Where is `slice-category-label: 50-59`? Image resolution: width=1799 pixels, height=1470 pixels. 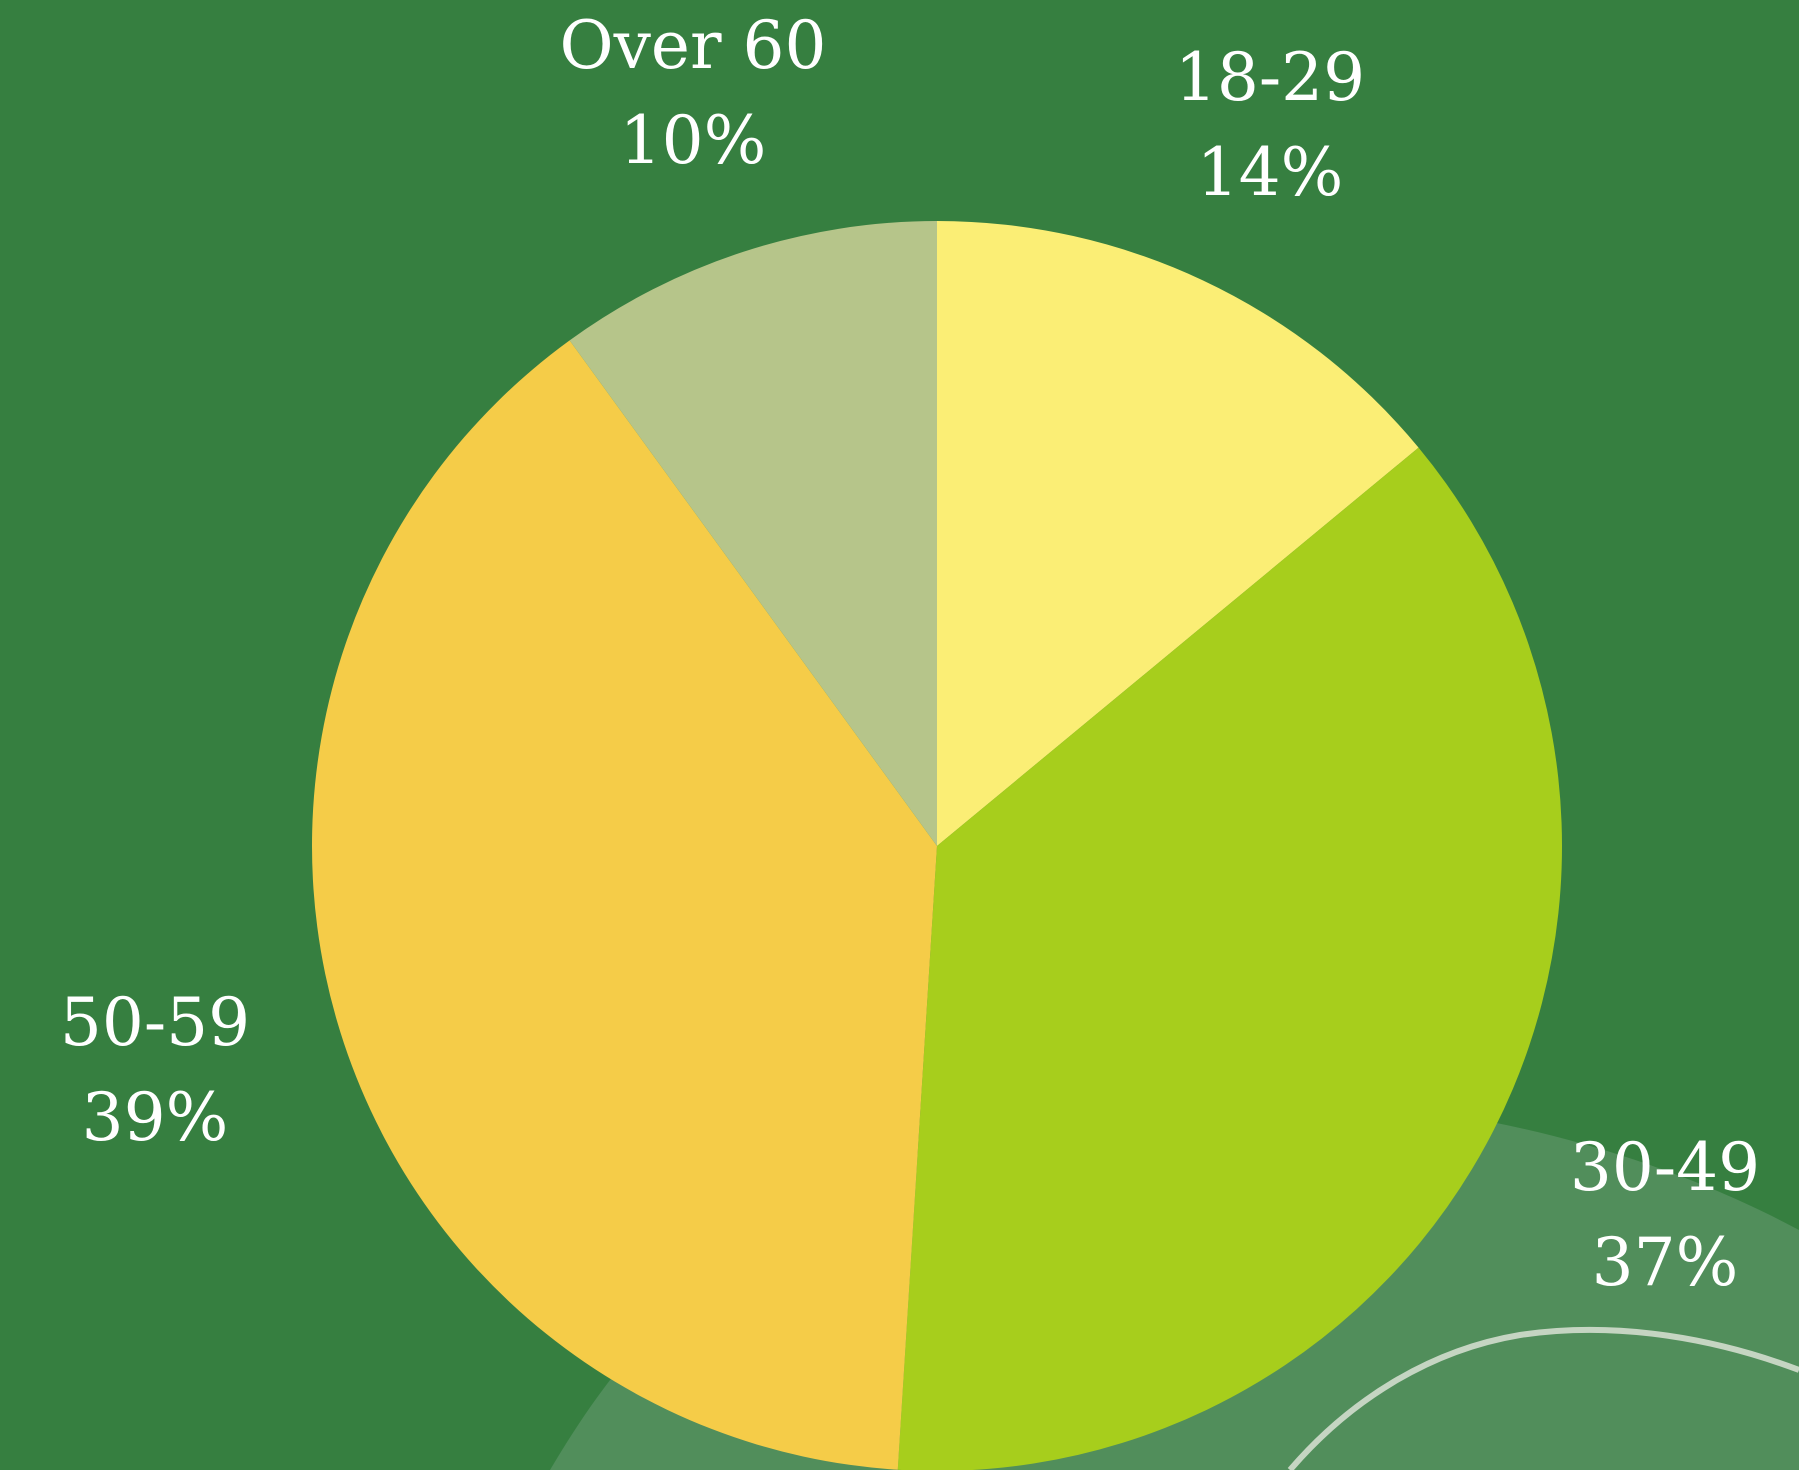 slice-category-label: 50-59 is located at coordinates (155, 1022).